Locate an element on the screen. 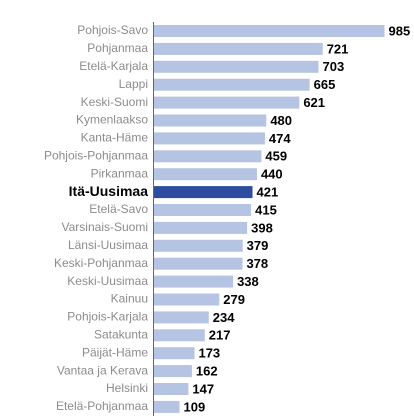 Image resolution: width=414 pixels, height=416 pixels. value-label: 459 is located at coordinates (276, 156).